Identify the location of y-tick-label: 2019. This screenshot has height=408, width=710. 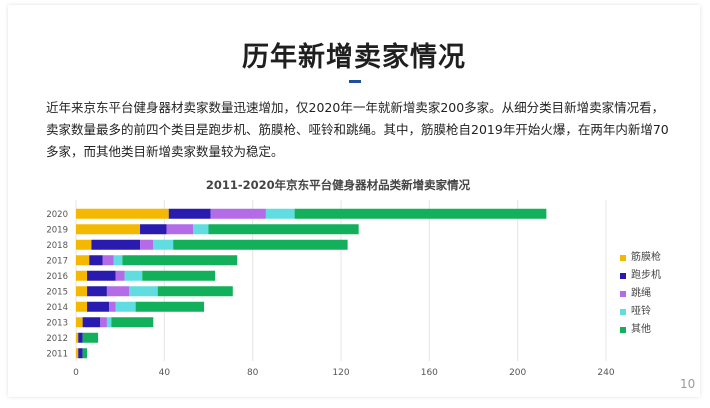
(57, 230).